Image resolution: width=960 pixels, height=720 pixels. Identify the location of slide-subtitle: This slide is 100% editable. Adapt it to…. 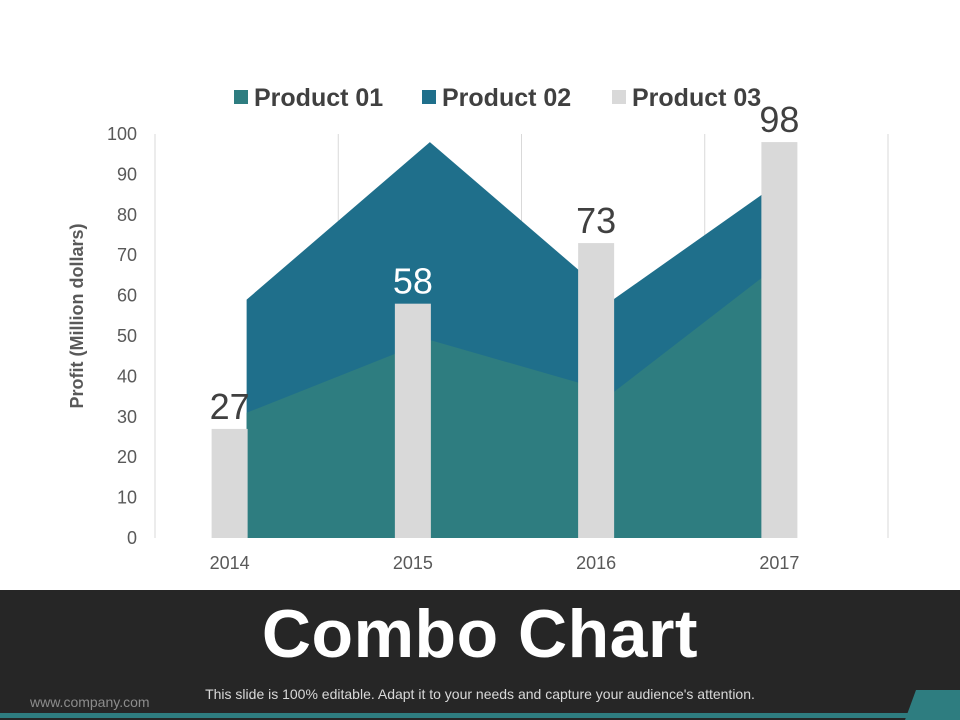
(480, 694).